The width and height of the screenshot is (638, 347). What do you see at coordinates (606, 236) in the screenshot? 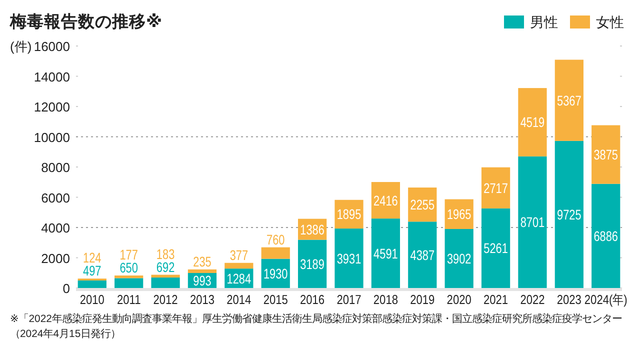
I see `data-label: 6886` at bounding box center [606, 236].